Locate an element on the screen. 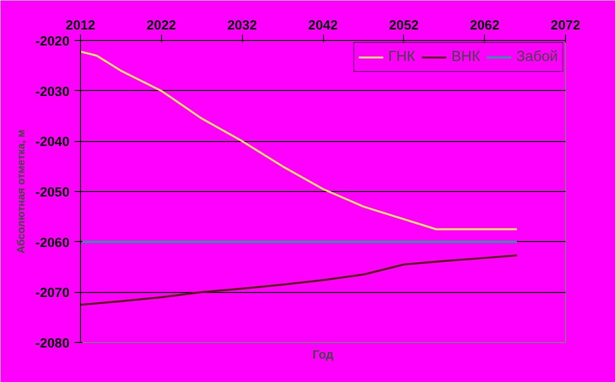 Image resolution: width=615 pixels, height=382 pixels. y-tick-label: -2050 is located at coordinates (52, 192).